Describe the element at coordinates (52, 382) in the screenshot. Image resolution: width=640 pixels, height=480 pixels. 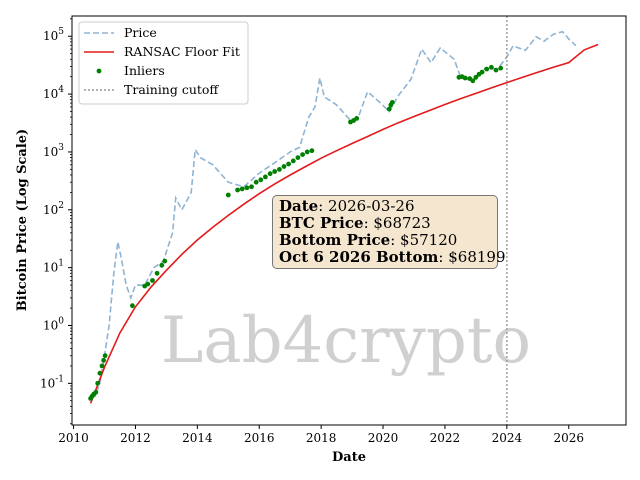
I see `y-tick-label: 10⁻¹` at that location.